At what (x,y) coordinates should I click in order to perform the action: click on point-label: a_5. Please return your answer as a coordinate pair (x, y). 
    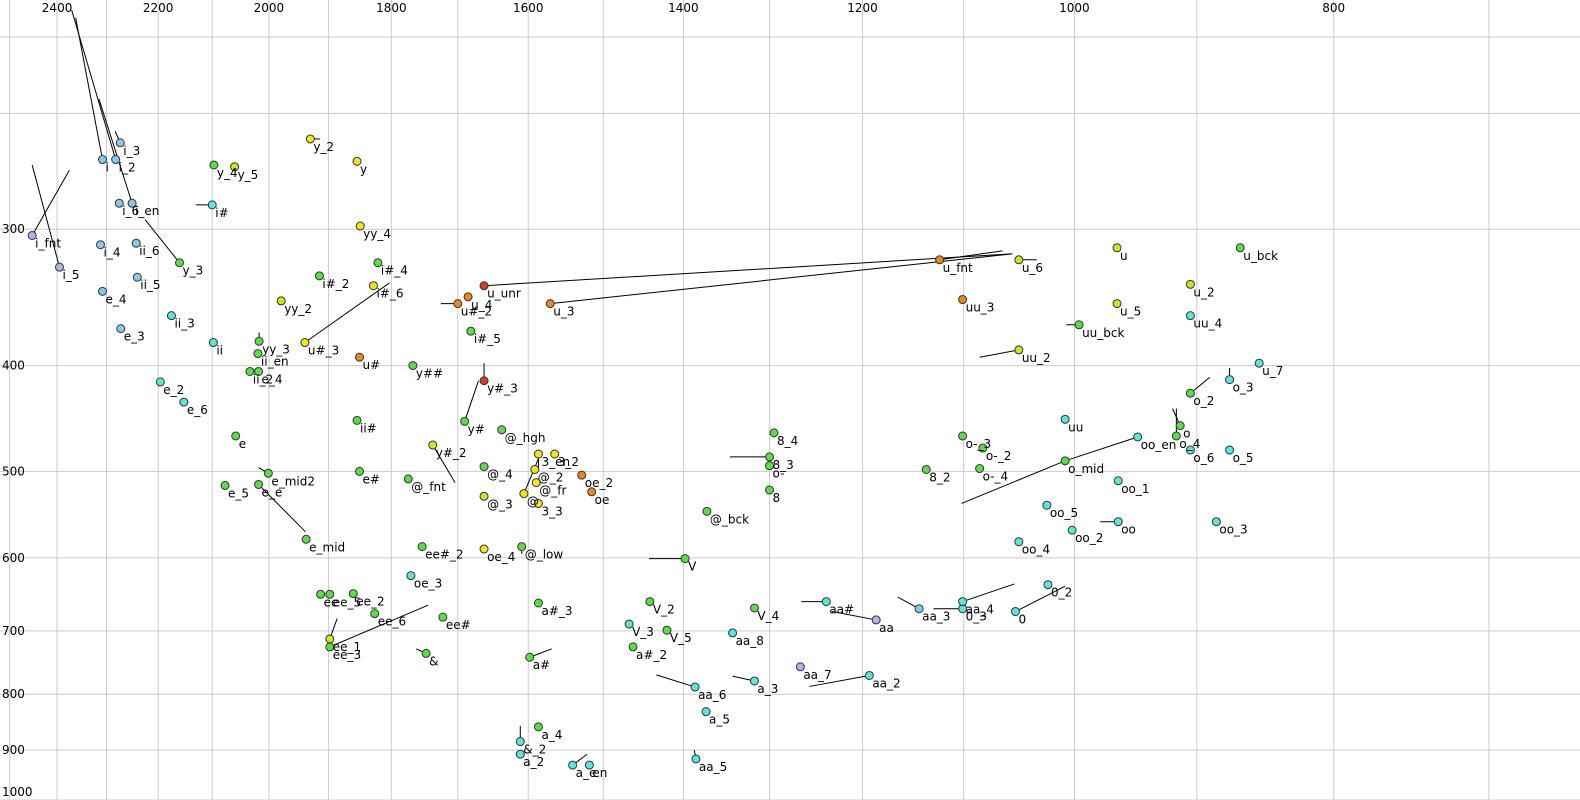
    Looking at the image, I should click on (719, 720).